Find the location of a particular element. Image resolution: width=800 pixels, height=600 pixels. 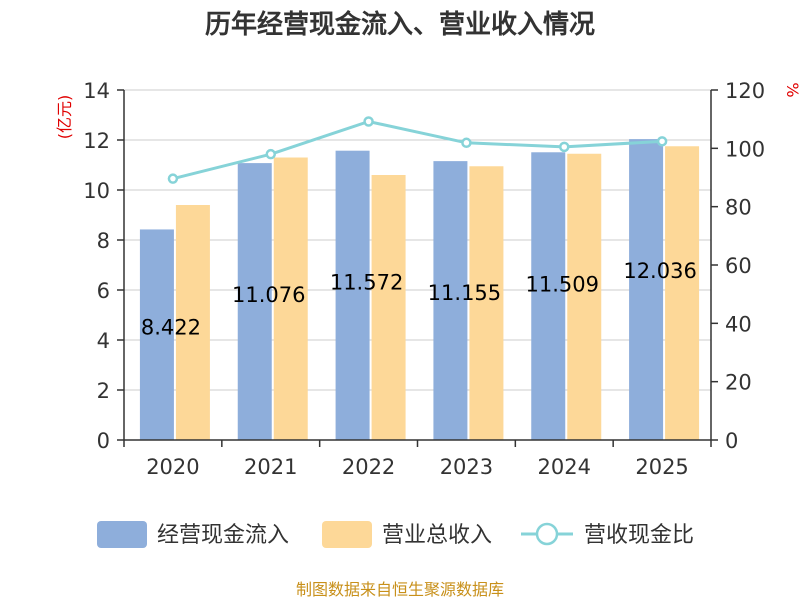

bar-cash-inflow-2022 is located at coordinates (352, 295).